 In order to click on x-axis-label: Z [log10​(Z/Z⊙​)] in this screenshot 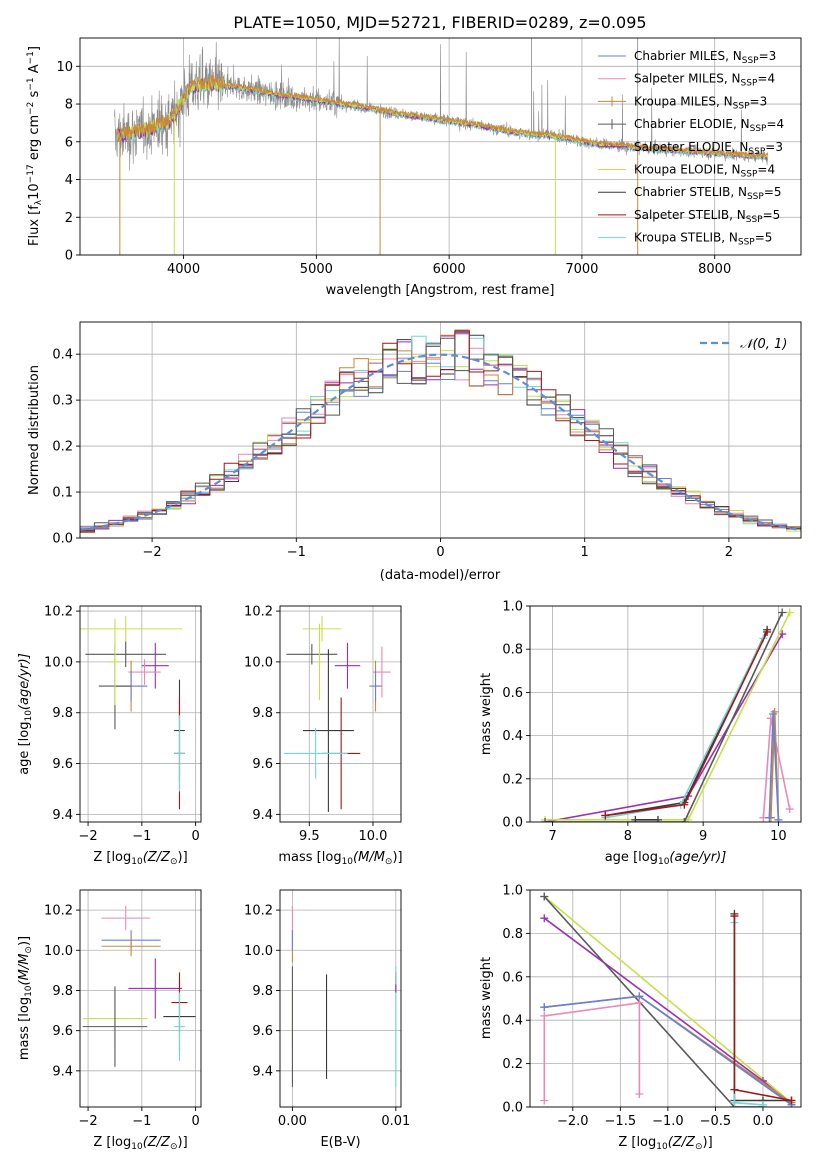, I will do `click(140, 858)`.